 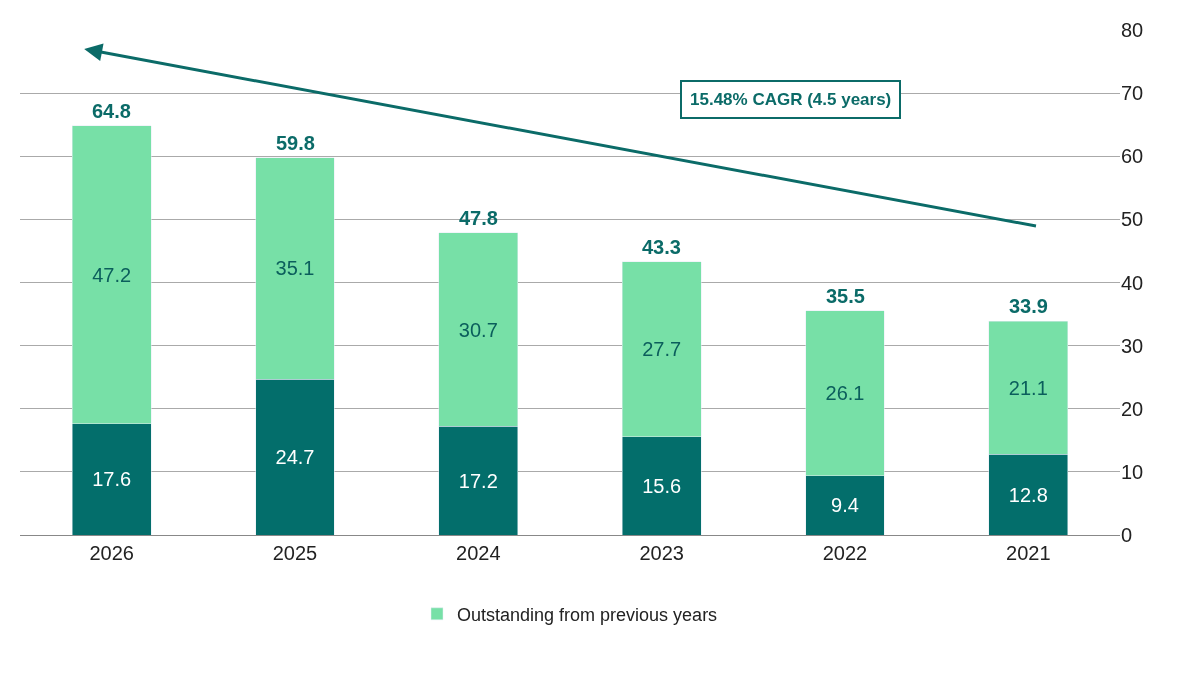 What do you see at coordinates (1028, 387) in the screenshot?
I see `data-label: 21.1` at bounding box center [1028, 387].